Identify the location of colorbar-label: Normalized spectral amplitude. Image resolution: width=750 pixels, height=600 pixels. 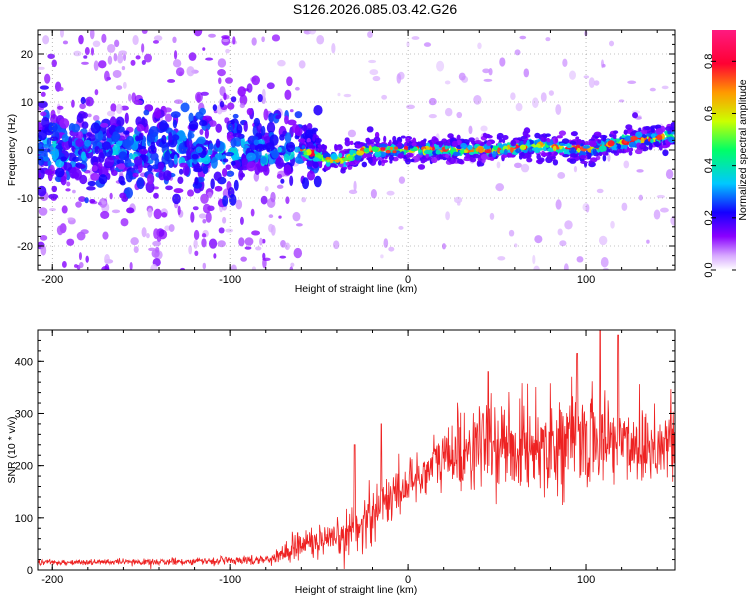
(743, 149).